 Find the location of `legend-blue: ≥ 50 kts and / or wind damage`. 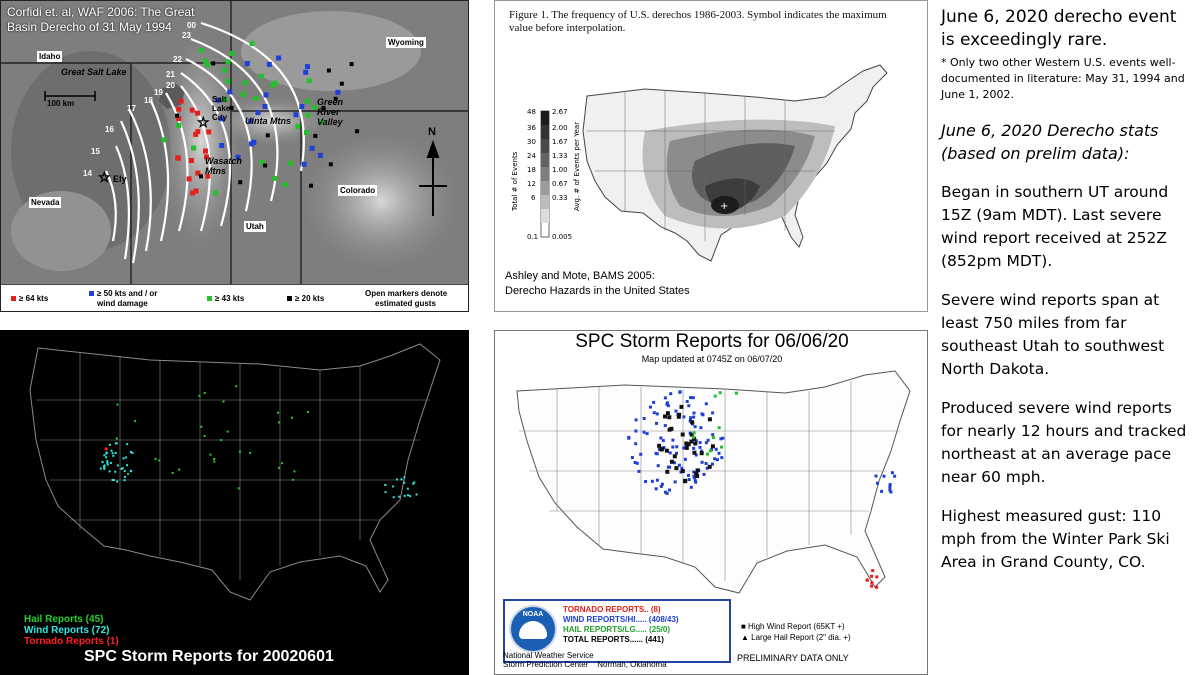

legend-blue: ≥ 50 kts and / or wind damage is located at coordinates (123, 299).